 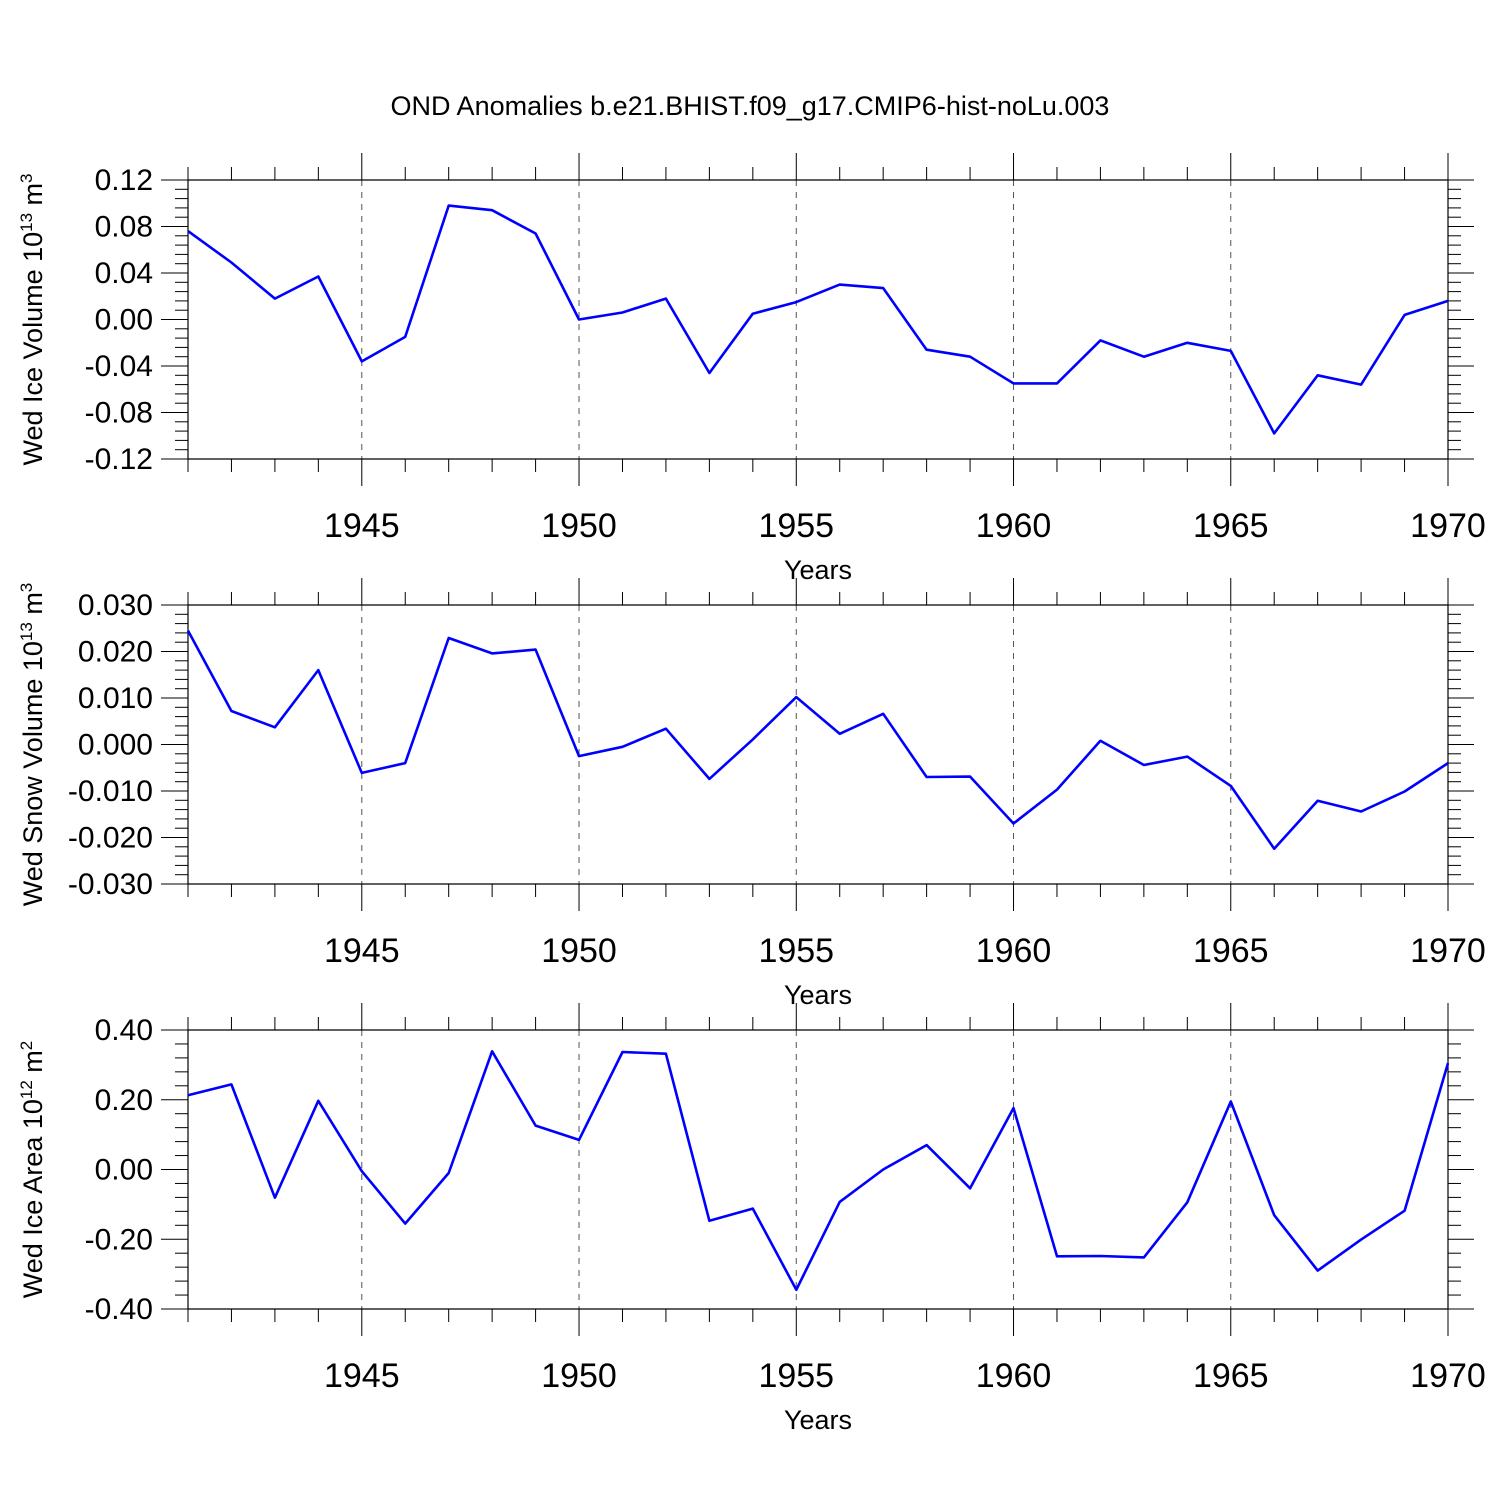 What do you see at coordinates (119, 1239) in the screenshot?
I see `y-tick-label: -0.20` at bounding box center [119, 1239].